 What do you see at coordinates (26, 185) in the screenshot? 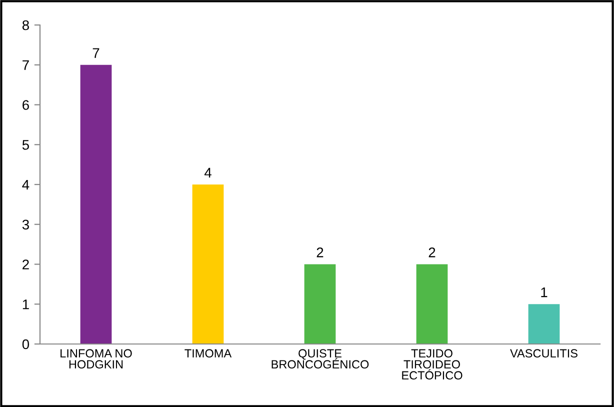
I see `y-tick-label: 4` at bounding box center [26, 185].